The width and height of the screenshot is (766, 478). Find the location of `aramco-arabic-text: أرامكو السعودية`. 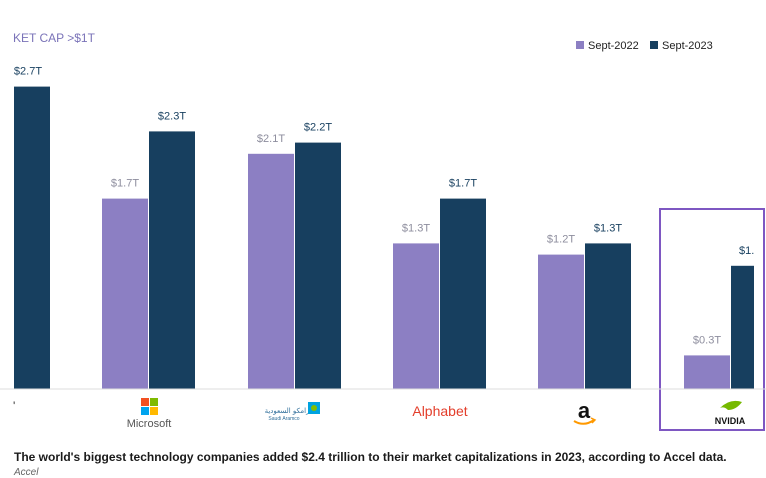

aramco-arabic-text: أرامكو السعودية is located at coordinates (288, 410).